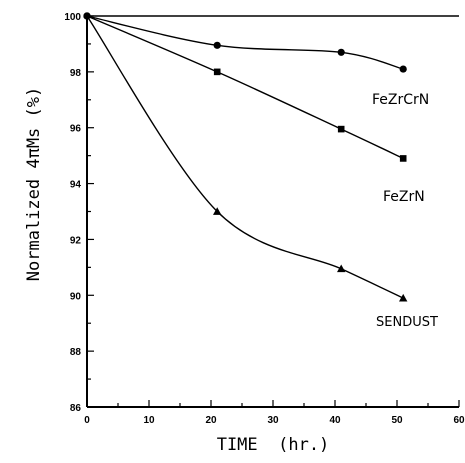  What do you see at coordinates (72, 17) in the screenshot?
I see `y-tick-label: 100` at bounding box center [72, 17].